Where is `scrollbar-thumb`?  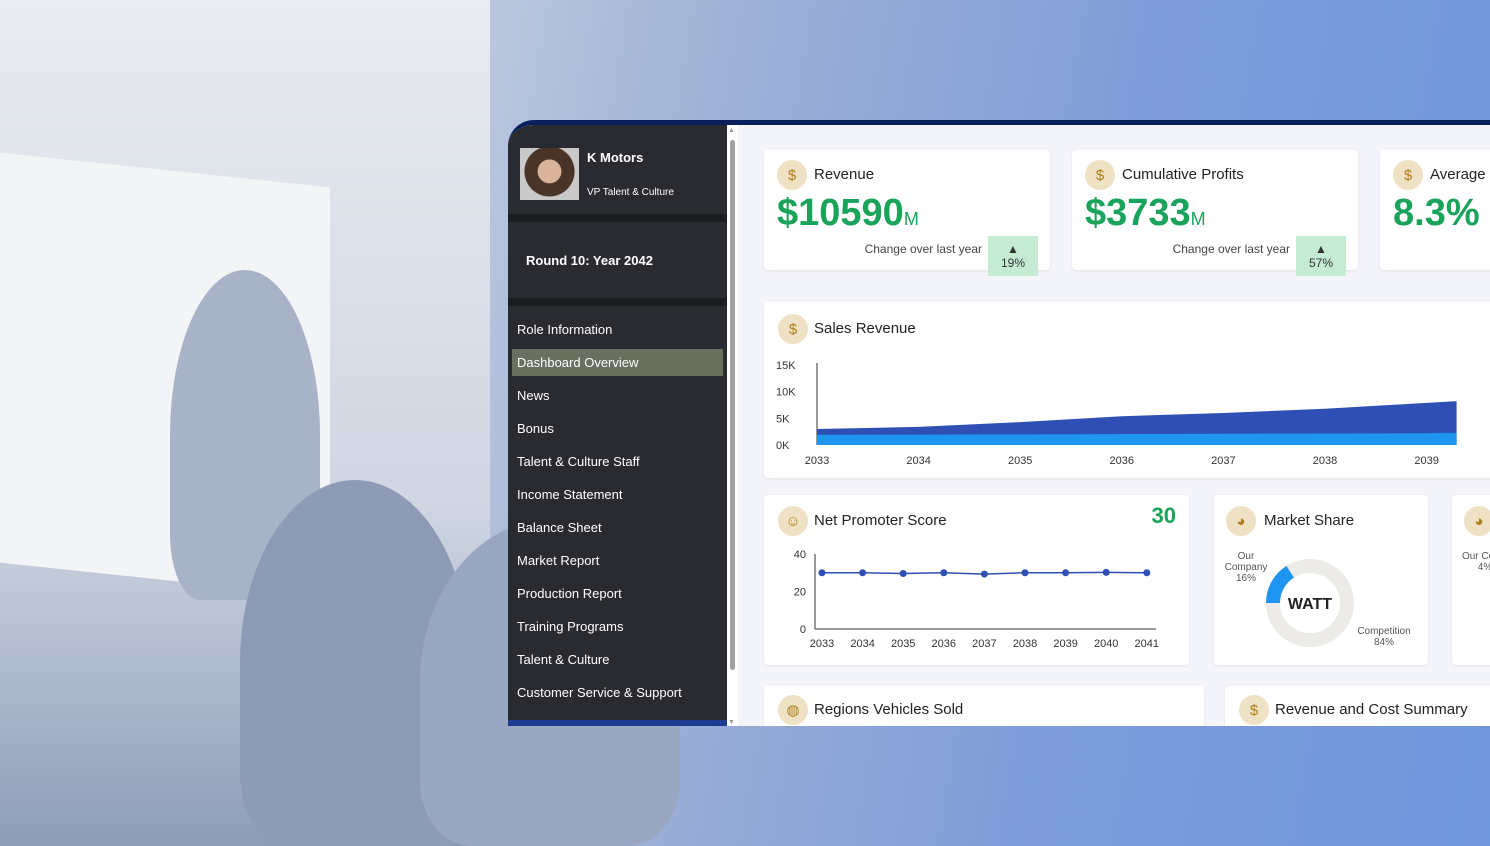
scrollbar-thumb is located at coordinates (732, 405).